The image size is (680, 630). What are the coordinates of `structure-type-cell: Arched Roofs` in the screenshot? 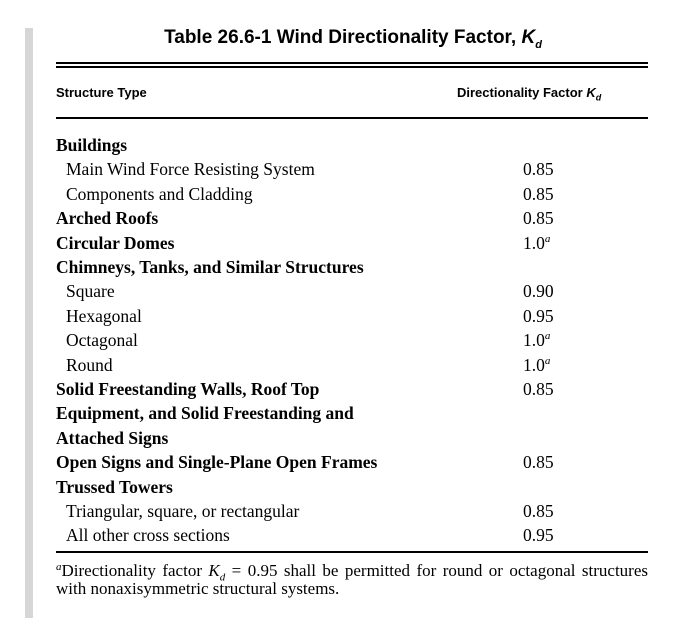 It's located at (107, 218).